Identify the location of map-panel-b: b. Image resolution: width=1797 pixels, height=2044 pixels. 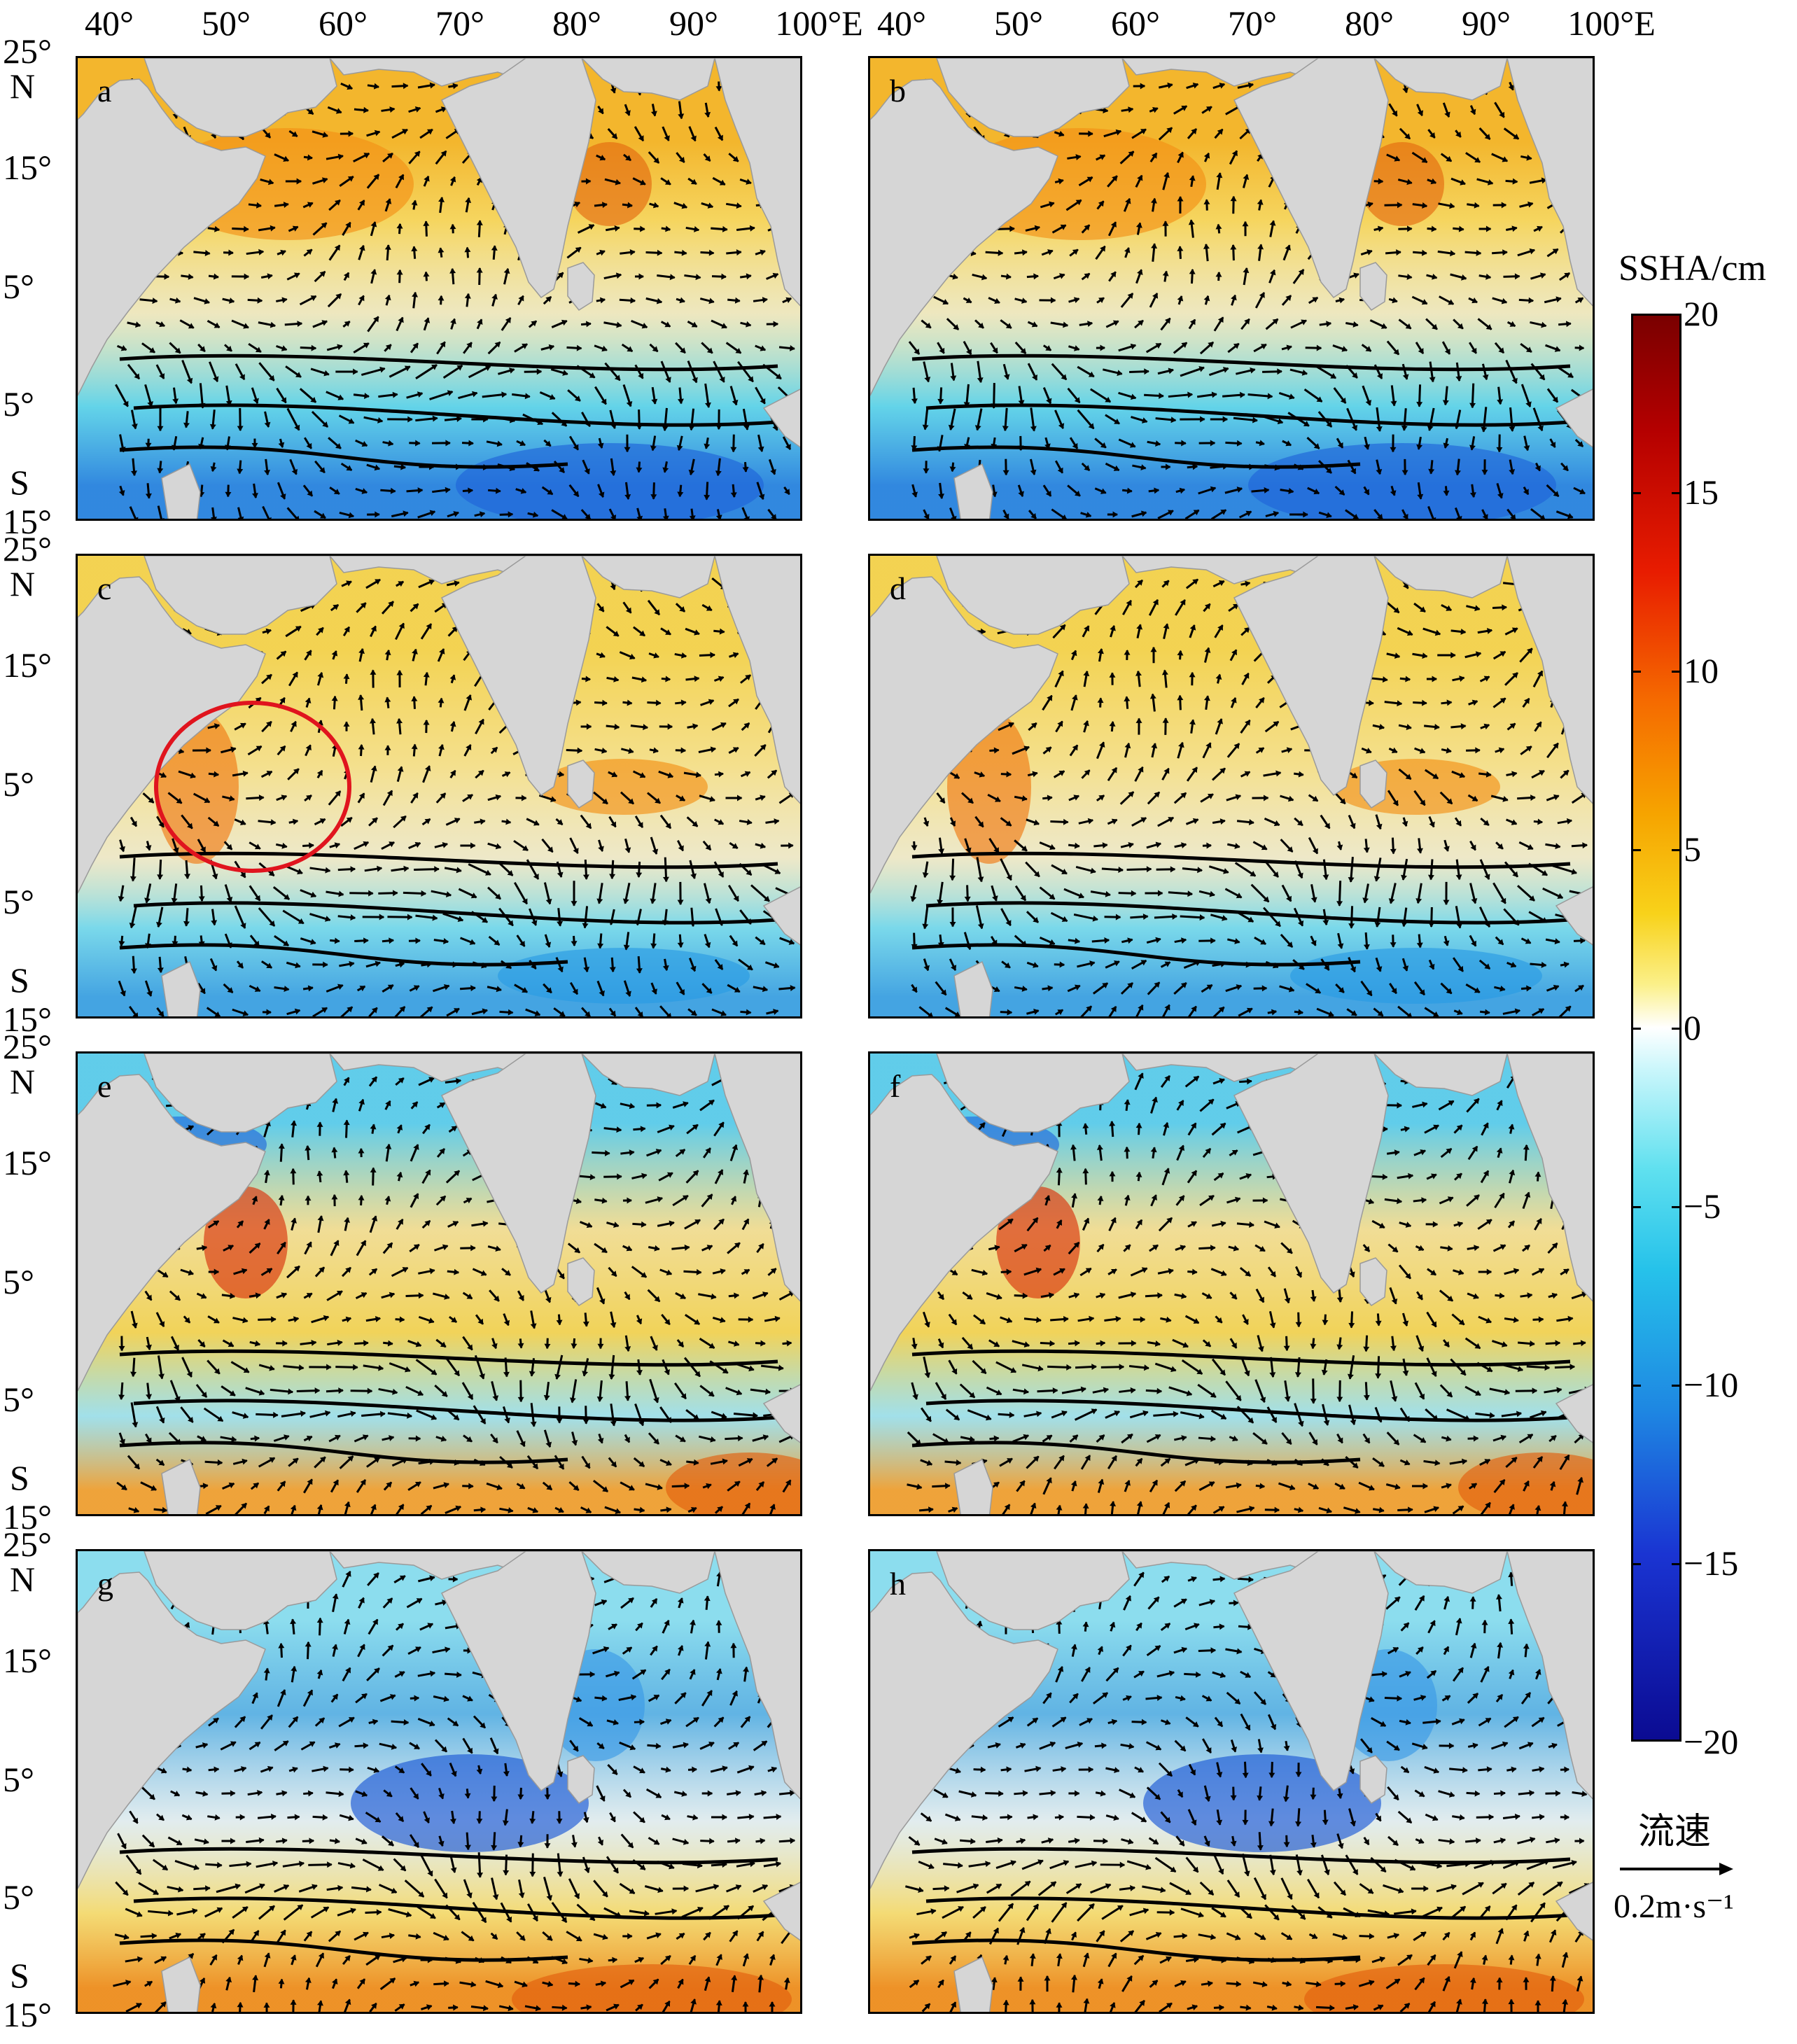
(1231, 288).